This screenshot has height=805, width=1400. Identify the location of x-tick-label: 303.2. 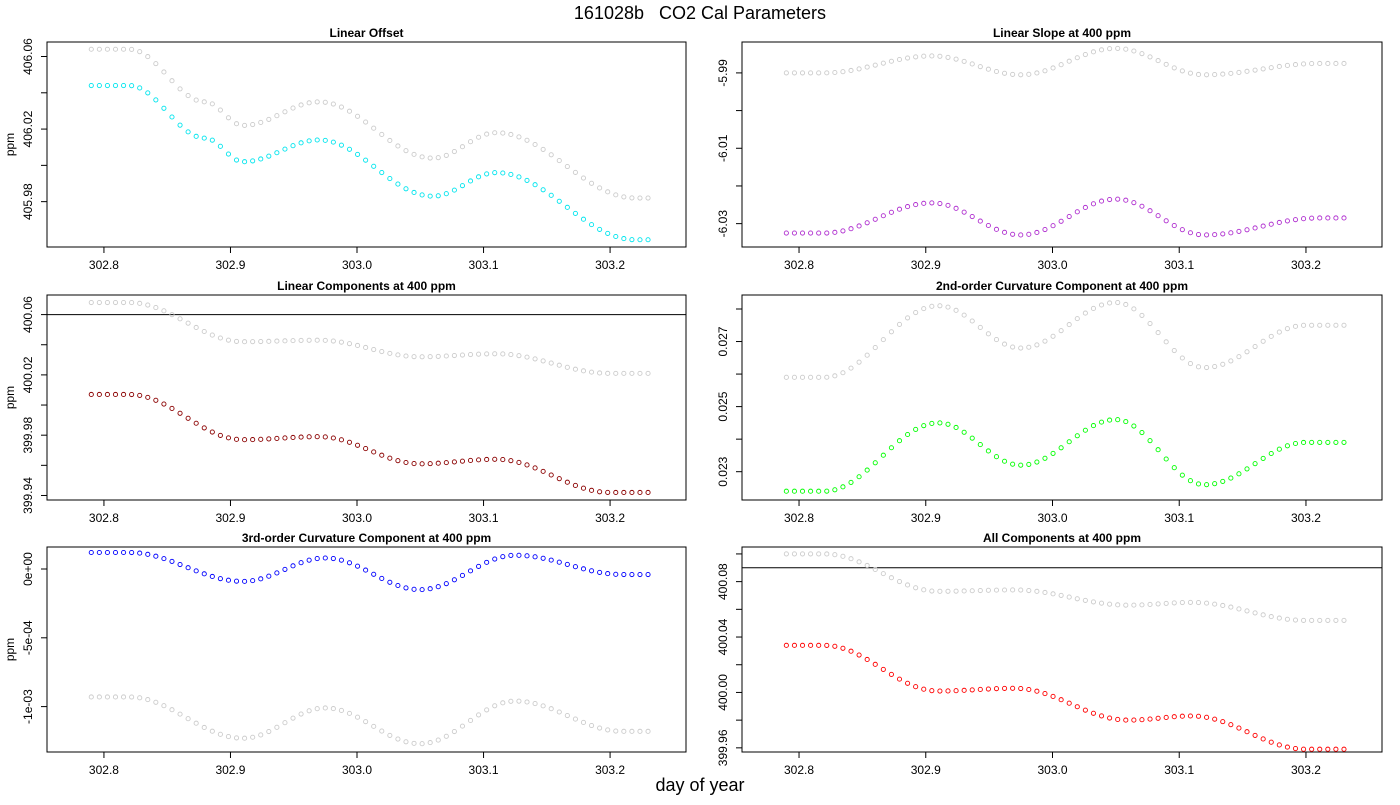
(1306, 770).